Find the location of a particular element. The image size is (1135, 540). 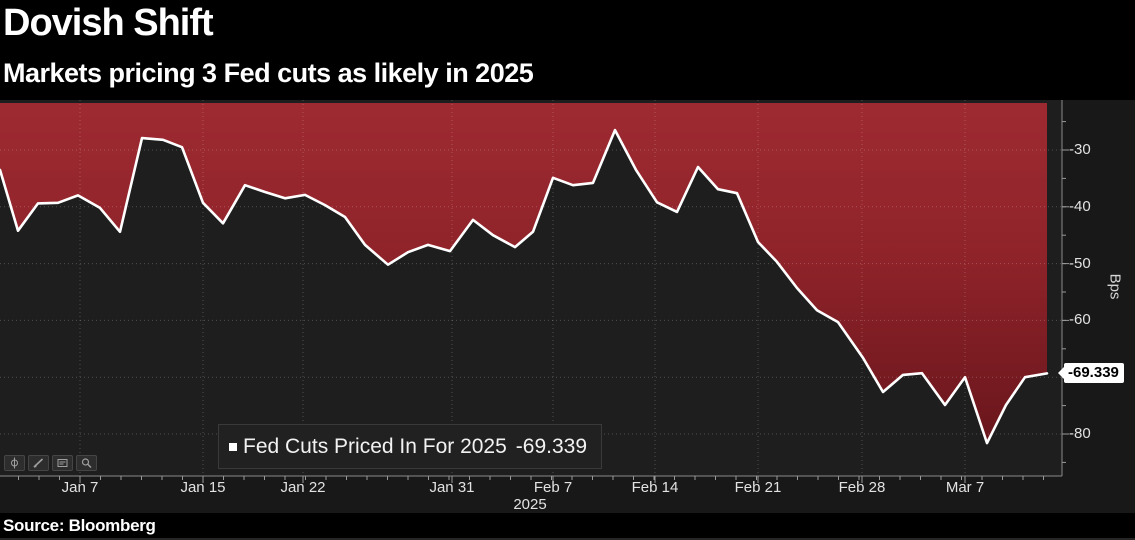

x-axis-year-label: 2025 is located at coordinates (530, 504).